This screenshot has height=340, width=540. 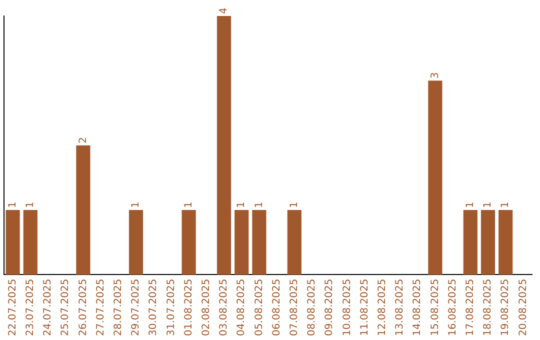 I want to click on x-tick-label: 03.08.2025, so click(x=224, y=307).